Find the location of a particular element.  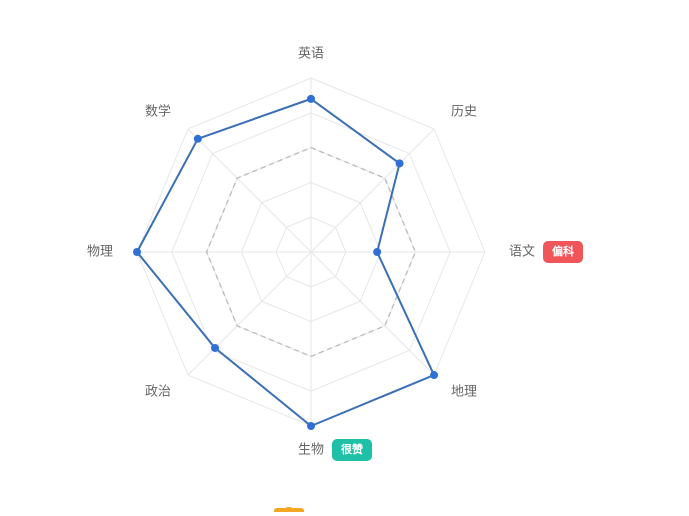

indicator-label-1: 历史 is located at coordinates (464, 111).